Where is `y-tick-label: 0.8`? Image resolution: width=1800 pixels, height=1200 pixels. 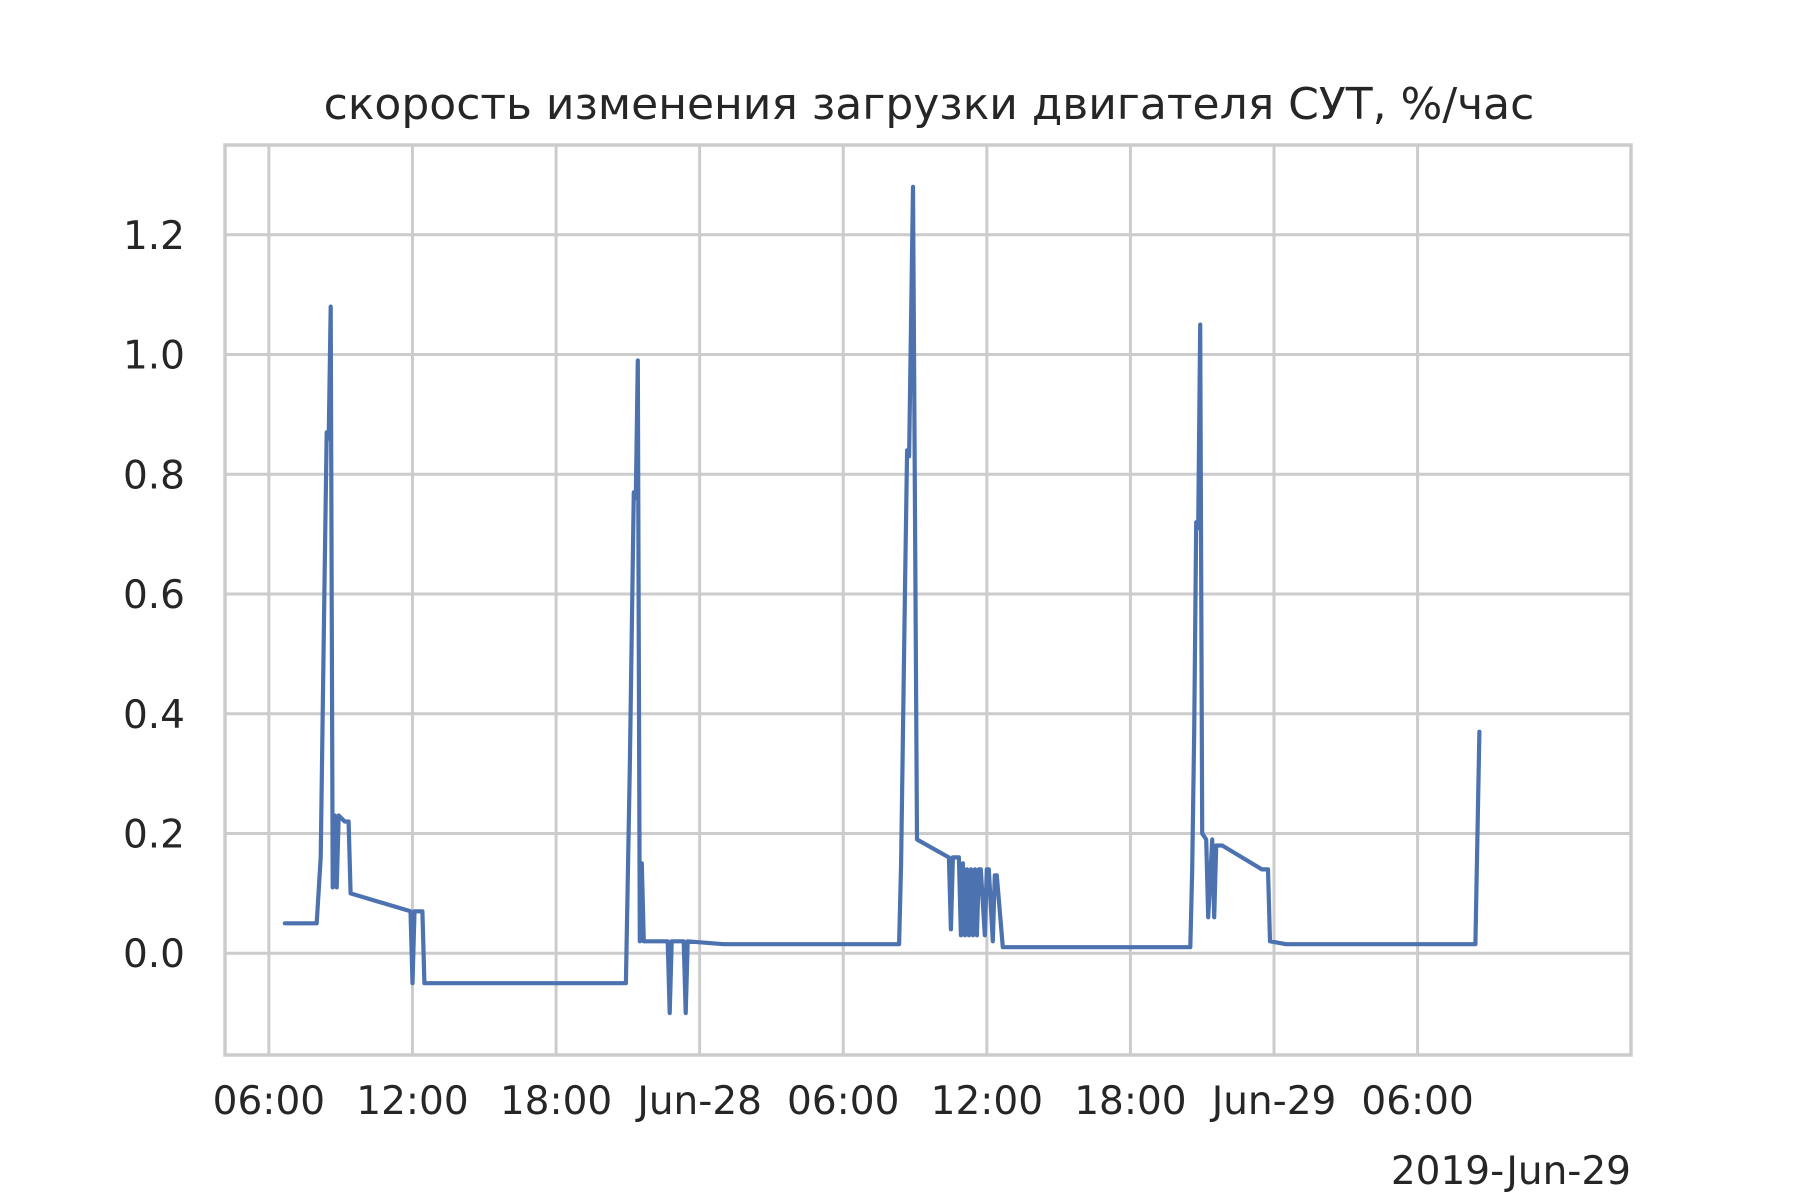 y-tick-label: 0.8 is located at coordinates (154, 475).